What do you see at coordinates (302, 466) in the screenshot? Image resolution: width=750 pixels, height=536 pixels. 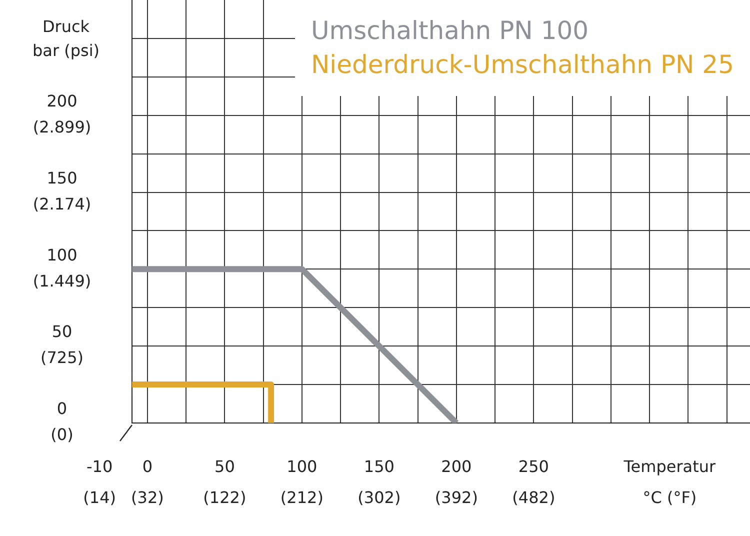 I see `x-tick-label: 100` at bounding box center [302, 466].